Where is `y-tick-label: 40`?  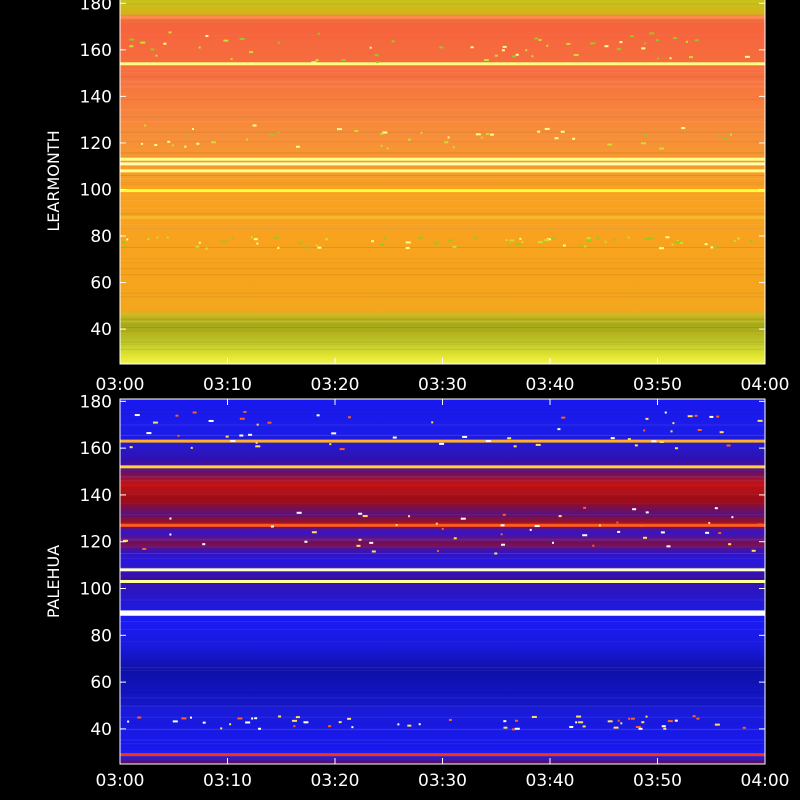 y-tick-label: 40 is located at coordinates (101, 330).